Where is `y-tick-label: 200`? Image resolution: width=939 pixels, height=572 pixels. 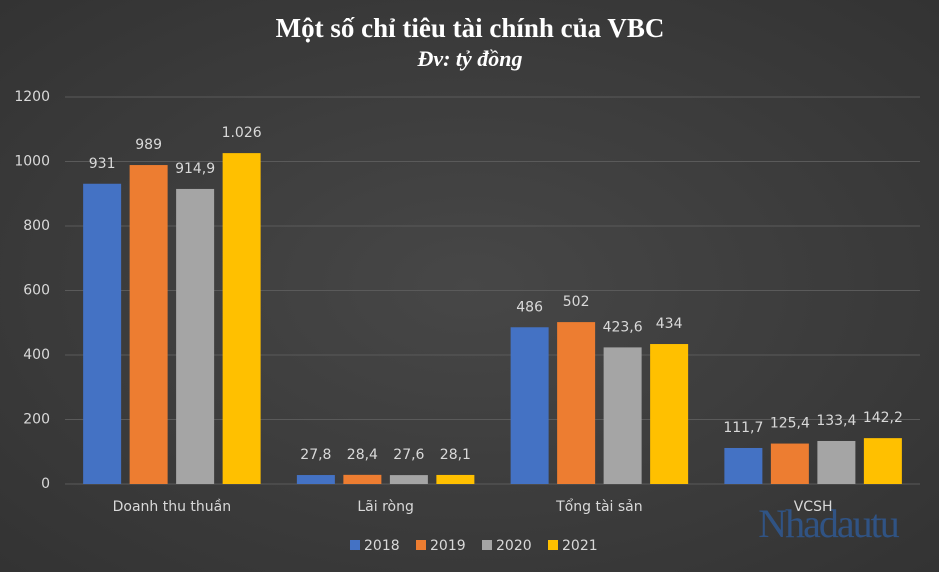
y-tick-label: 200 is located at coordinates (36, 420).